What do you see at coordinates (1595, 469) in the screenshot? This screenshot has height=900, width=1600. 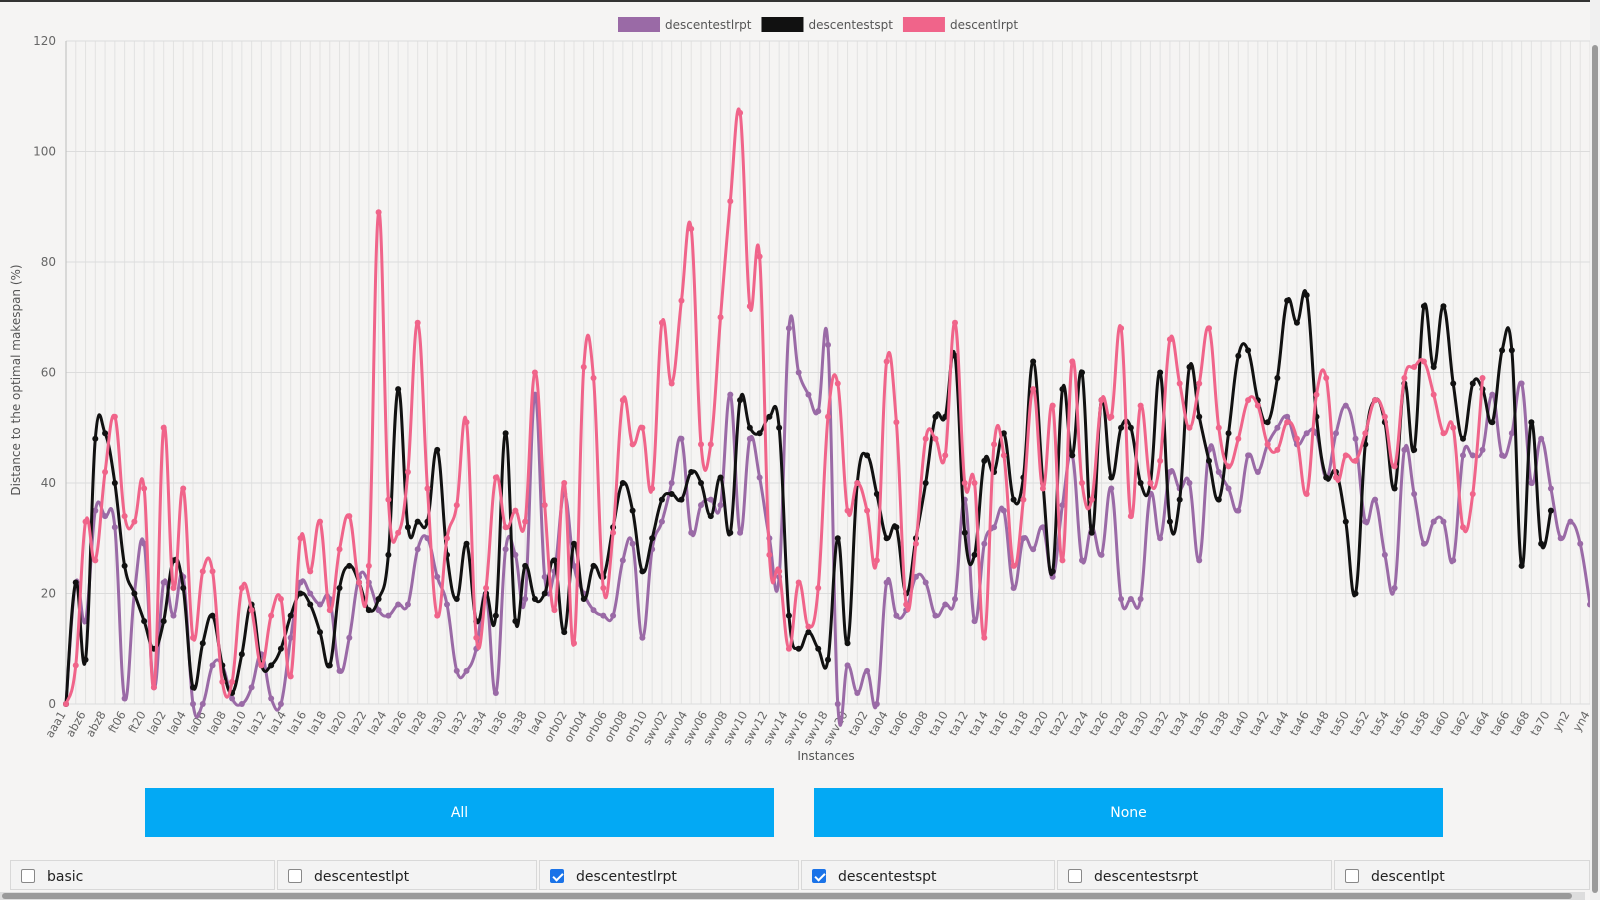 I see `vertical-scrollbar-thumb` at bounding box center [1595, 469].